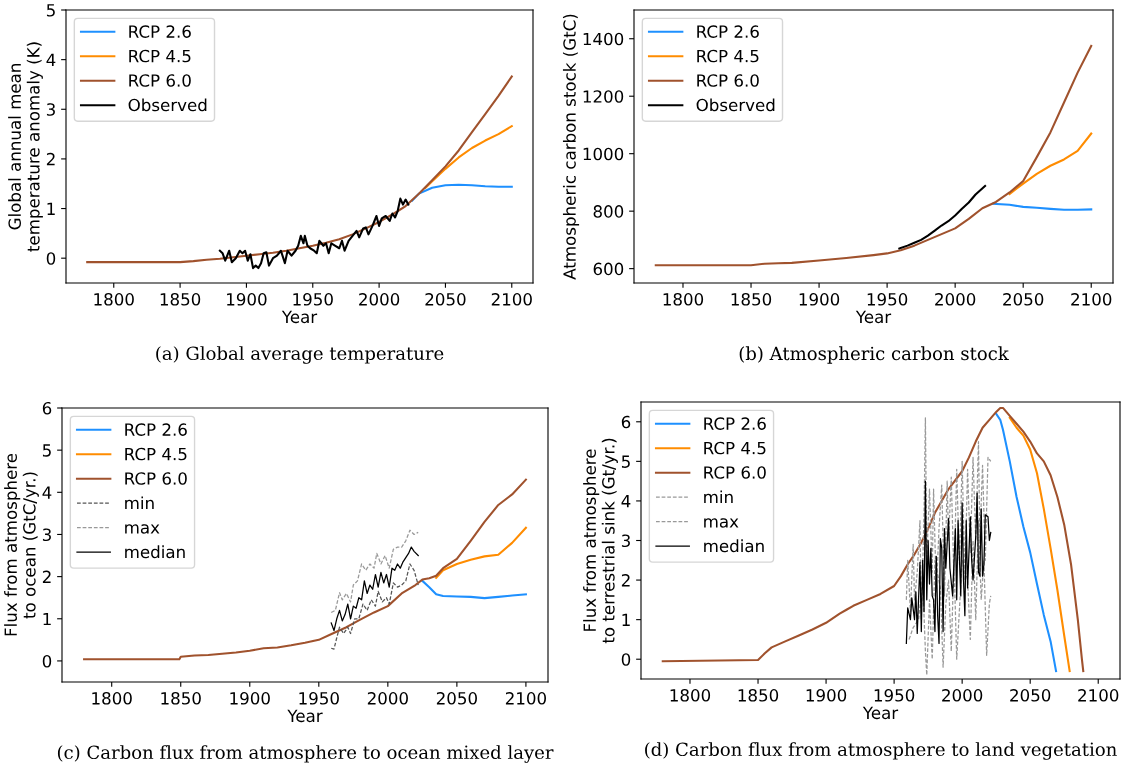 The width and height of the screenshot is (1132, 774). Describe the element at coordinates (874, 355) in the screenshot. I see `text: (b) Atmospheric carbon stock` at that location.